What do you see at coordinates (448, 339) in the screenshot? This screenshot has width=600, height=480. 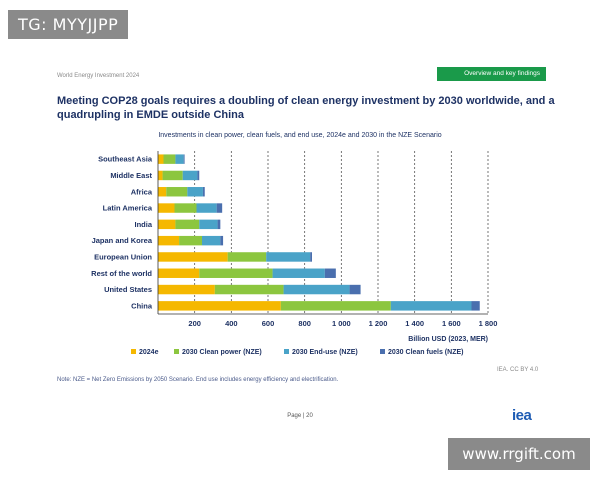 I see `x-axis-label: Billion USD (2023, MER)` at bounding box center [448, 339].